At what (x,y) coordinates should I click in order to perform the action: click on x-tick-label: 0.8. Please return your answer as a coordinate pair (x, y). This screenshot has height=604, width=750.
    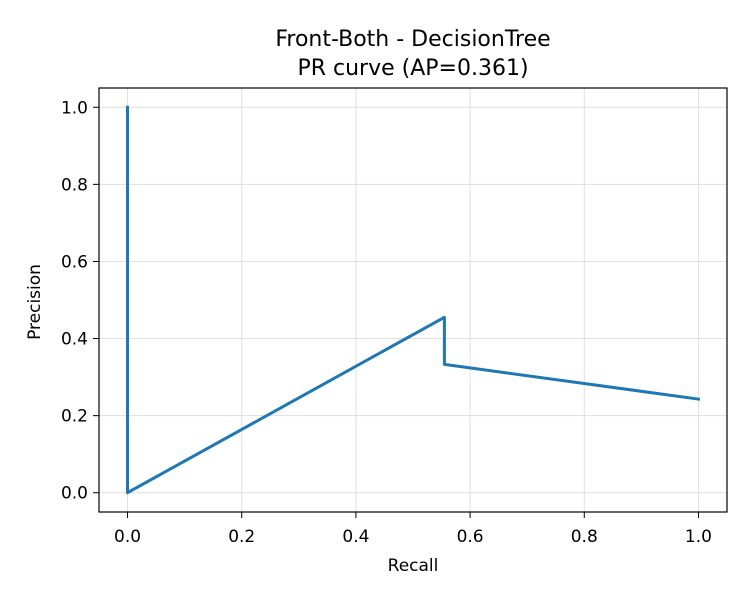
    Looking at the image, I should click on (584, 537).